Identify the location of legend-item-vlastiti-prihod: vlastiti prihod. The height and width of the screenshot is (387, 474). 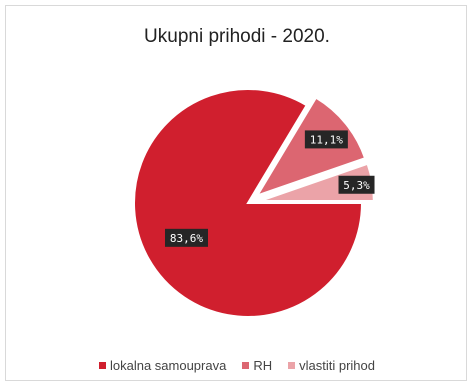
(331, 365).